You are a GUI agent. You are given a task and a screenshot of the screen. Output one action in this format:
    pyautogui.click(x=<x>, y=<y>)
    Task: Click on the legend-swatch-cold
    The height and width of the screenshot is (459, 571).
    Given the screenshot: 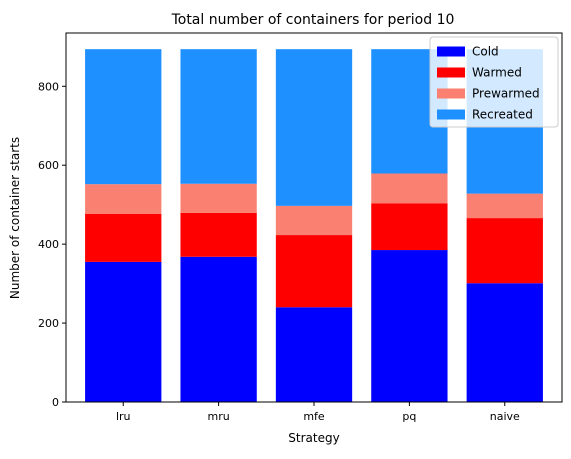 What is the action you would take?
    pyautogui.click(x=451, y=51)
    